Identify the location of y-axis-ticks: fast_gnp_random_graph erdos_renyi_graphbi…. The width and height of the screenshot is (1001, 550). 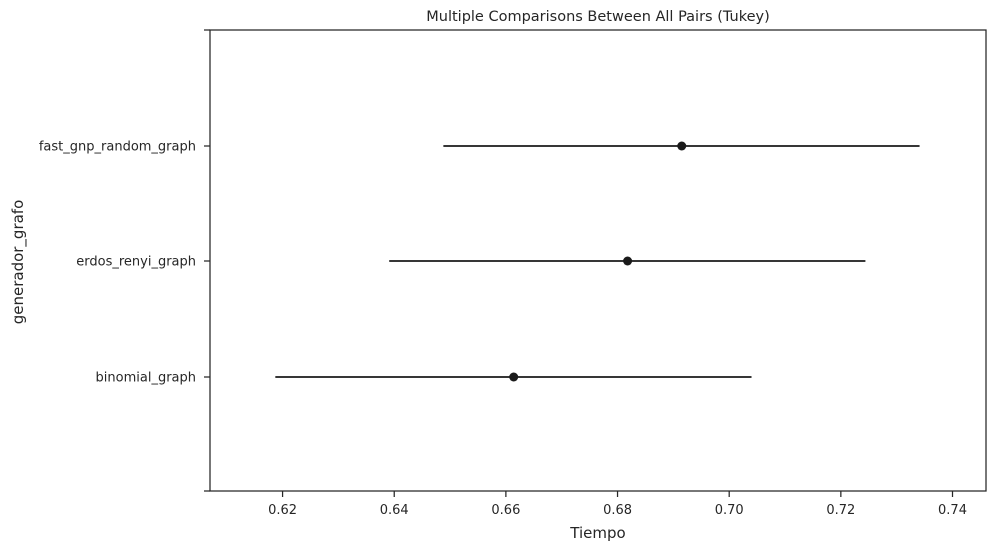
(124, 263).